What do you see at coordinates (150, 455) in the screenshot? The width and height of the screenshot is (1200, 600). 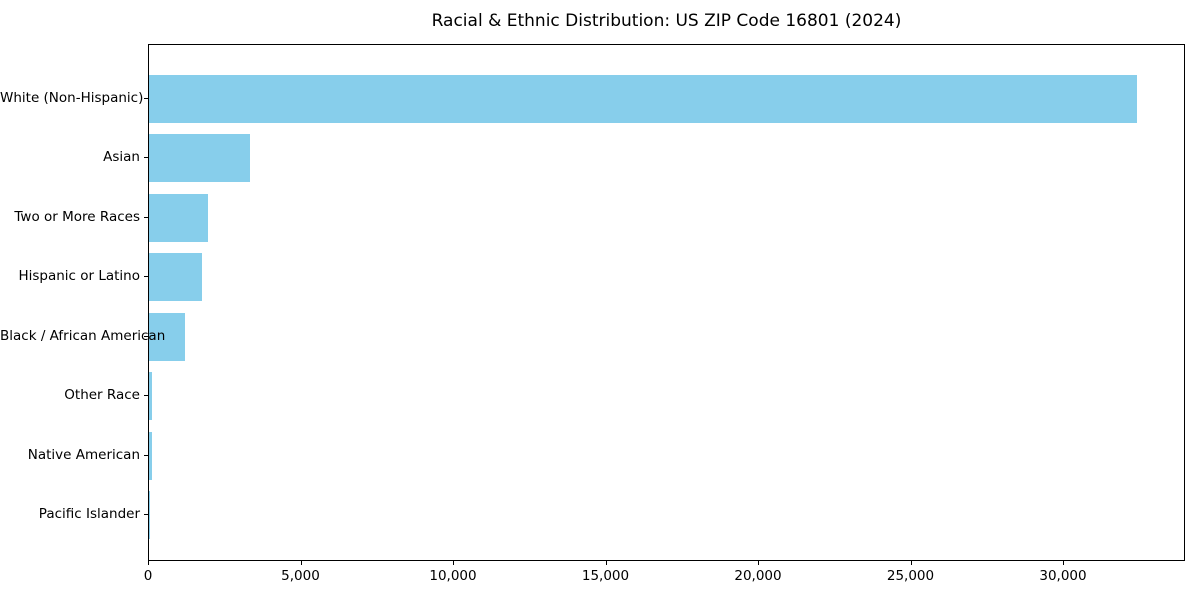 I see `bar-native-american` at bounding box center [150, 455].